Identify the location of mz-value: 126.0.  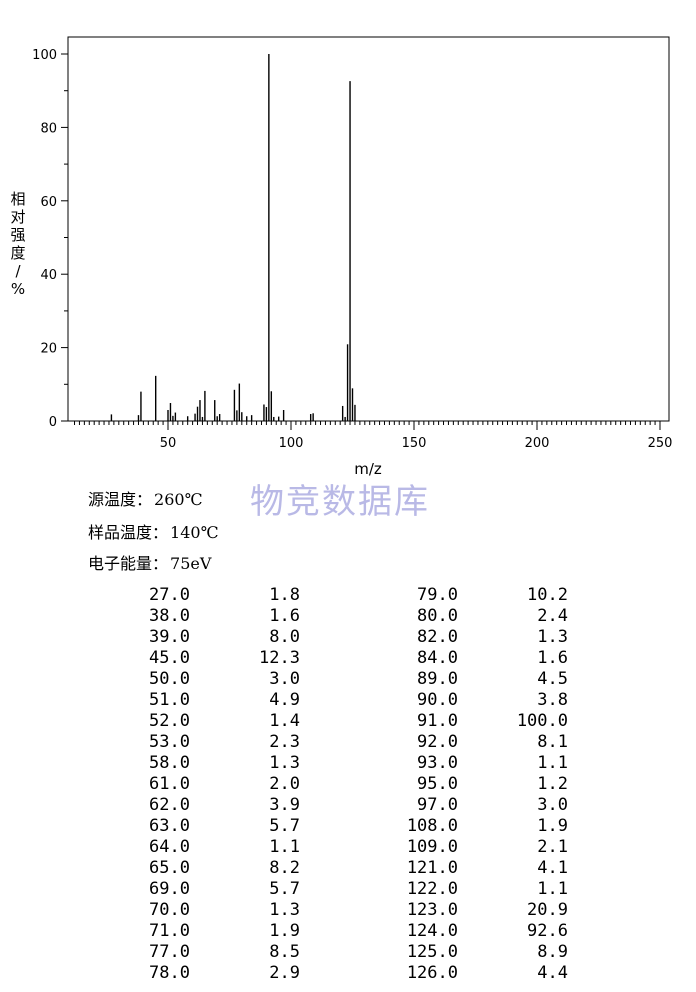
(432, 973).